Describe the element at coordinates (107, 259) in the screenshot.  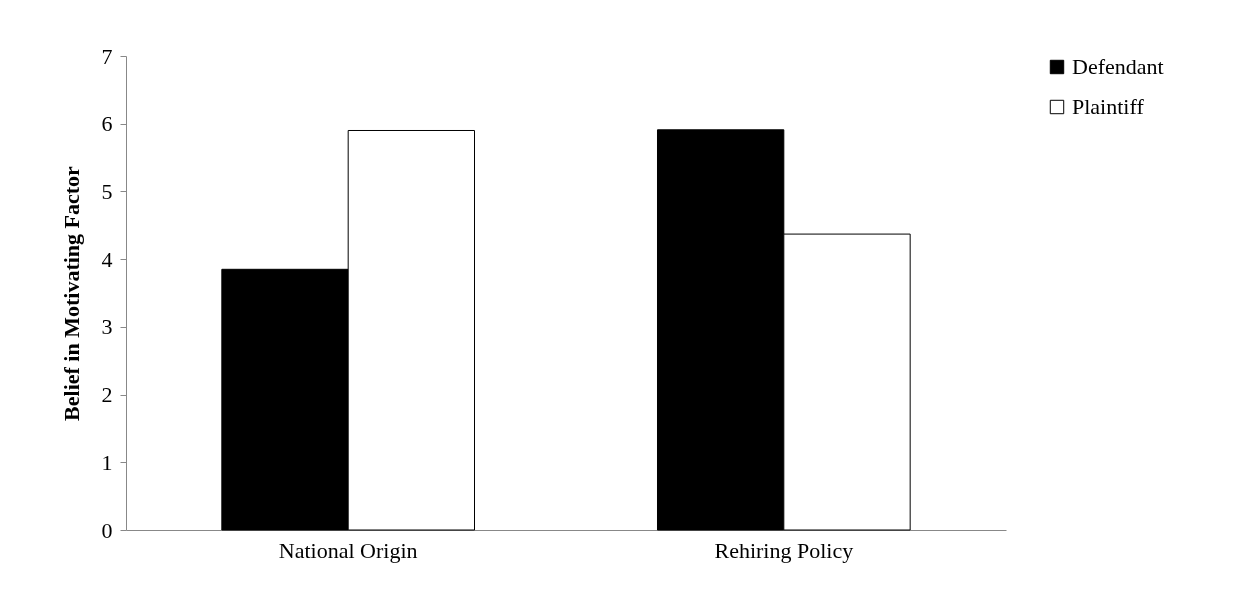
I see `y-tick-label: 4` at that location.